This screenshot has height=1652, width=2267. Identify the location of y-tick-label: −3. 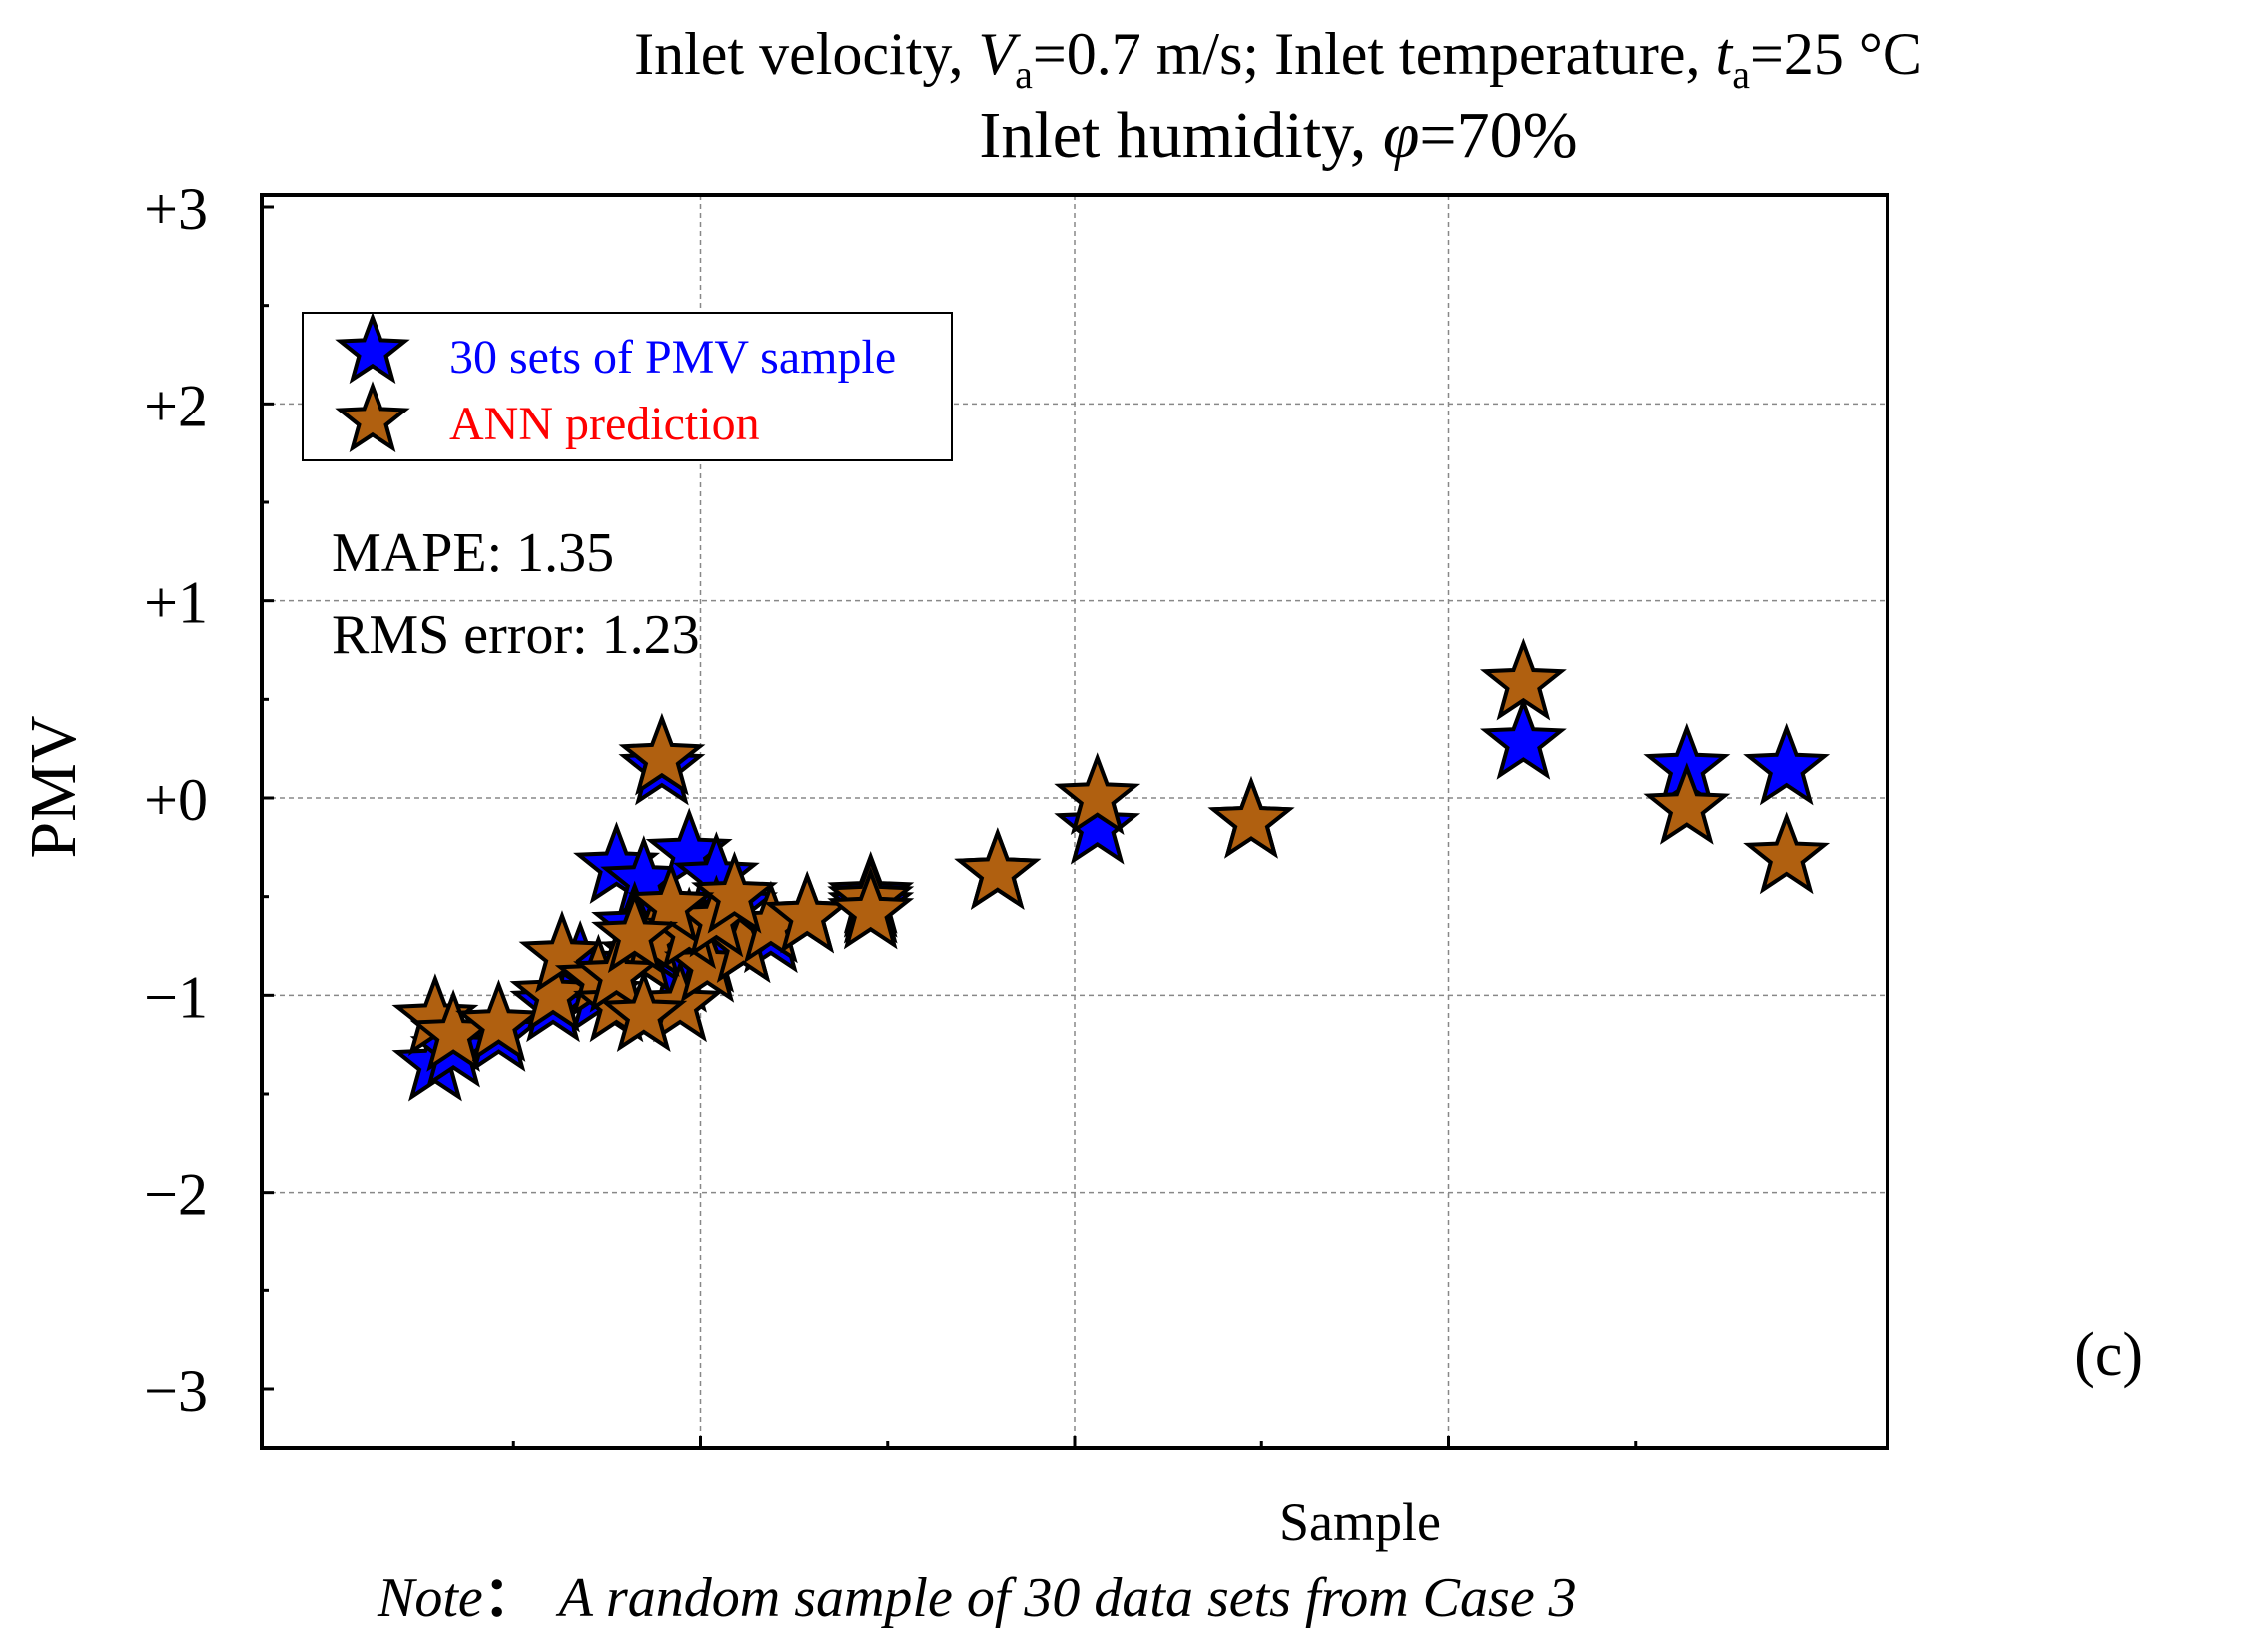
(176, 1391).